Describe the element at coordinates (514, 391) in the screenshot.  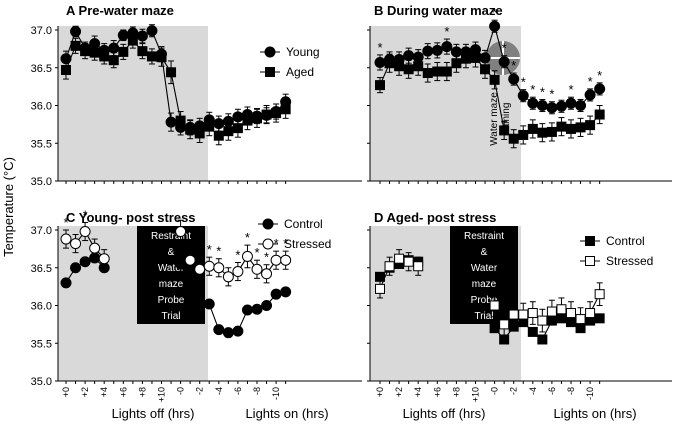
I see `x-tick-label: -2` at that location.